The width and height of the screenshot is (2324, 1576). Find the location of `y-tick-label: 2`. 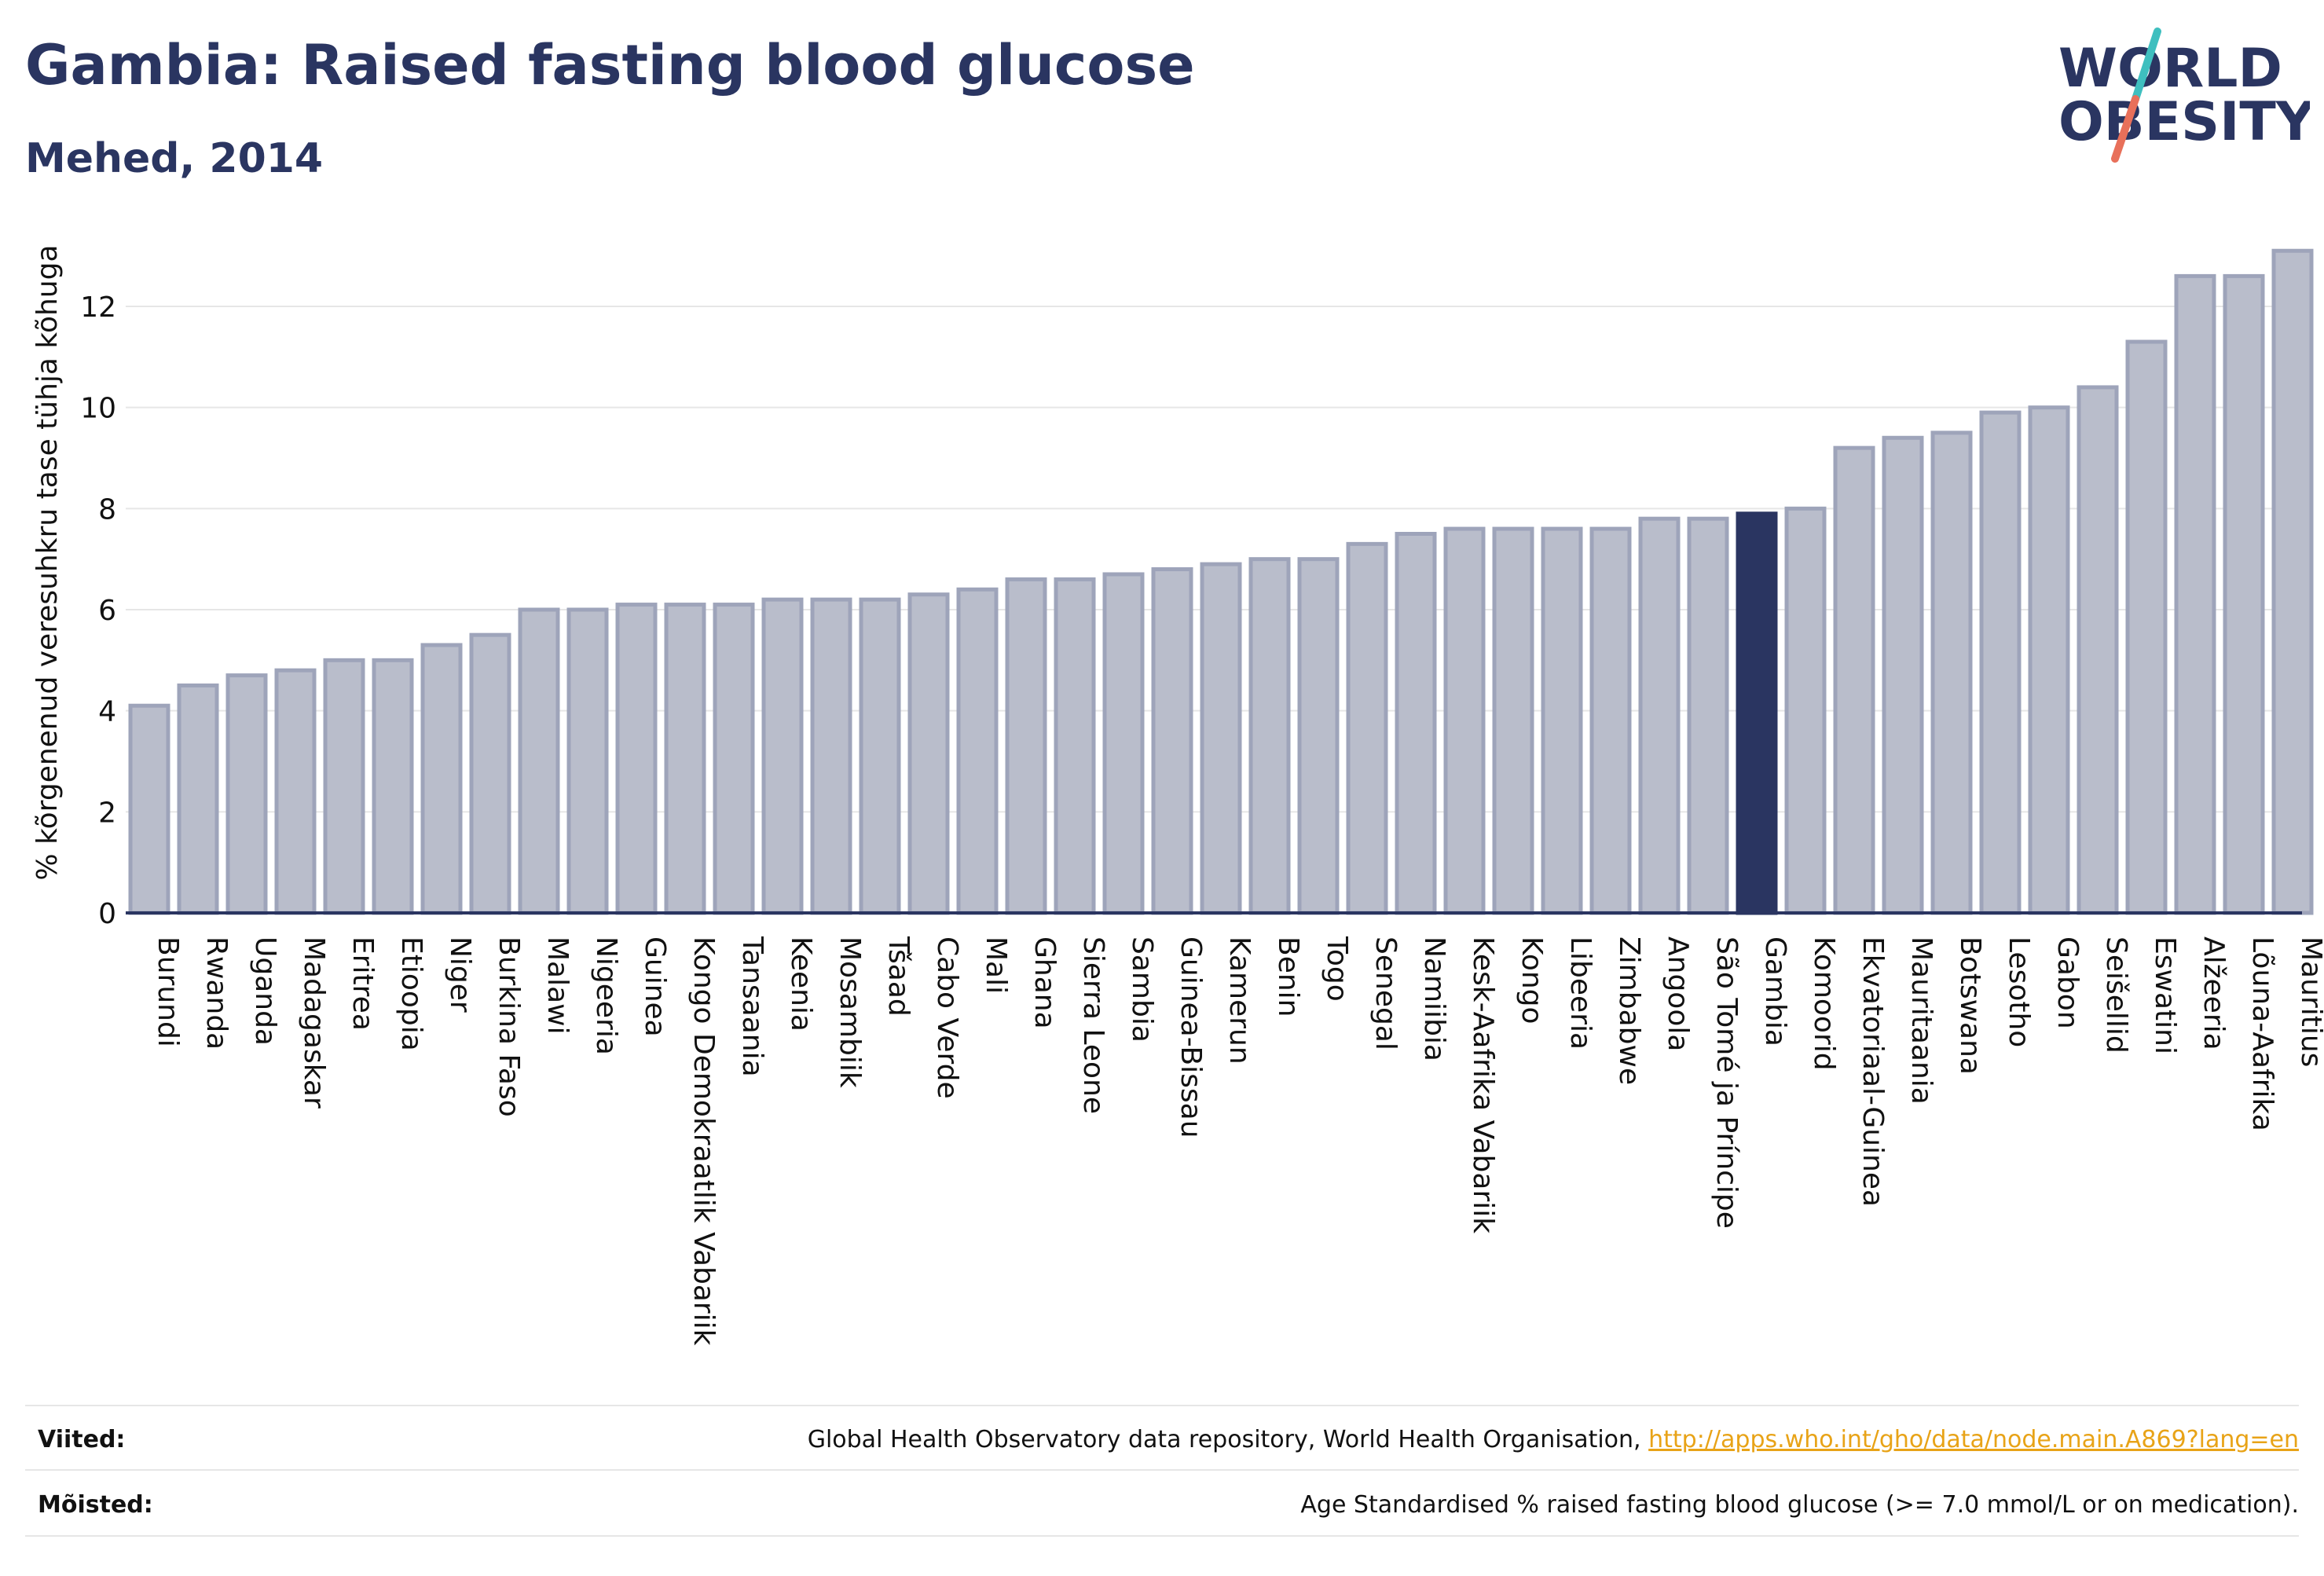

y-tick-label: 2 is located at coordinates (107, 813).